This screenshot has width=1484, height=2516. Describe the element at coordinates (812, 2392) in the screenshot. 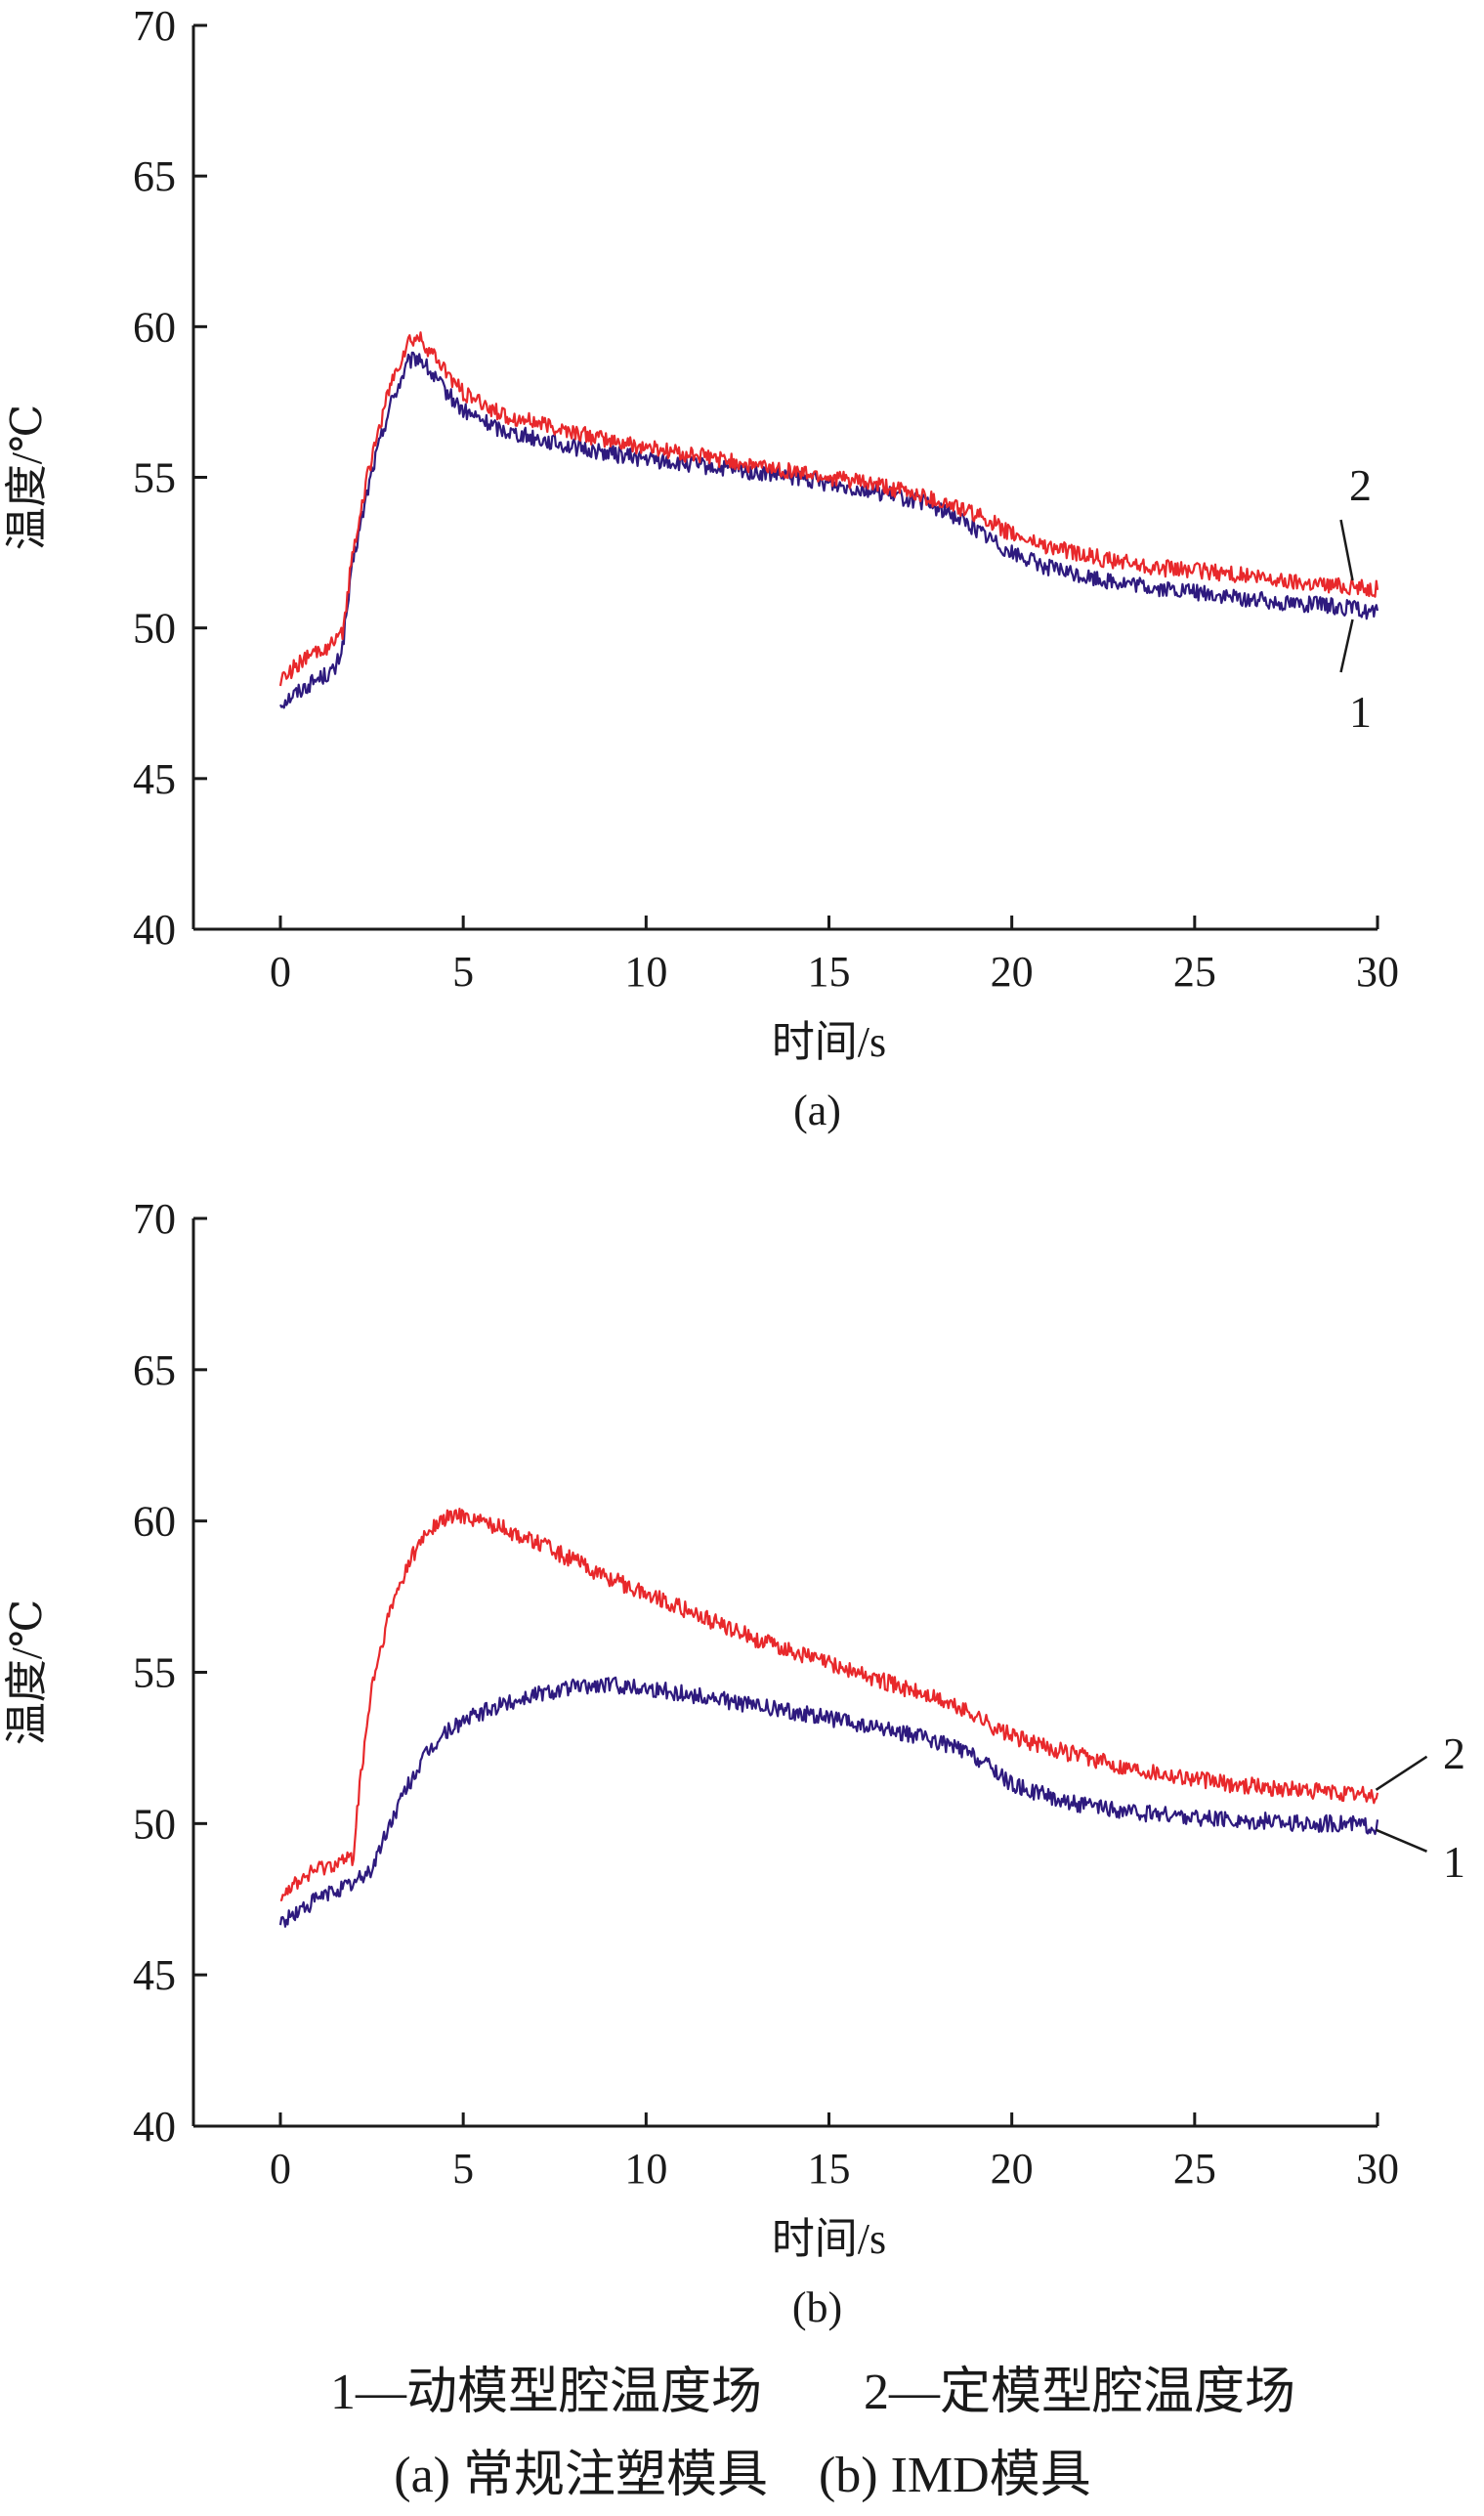

I see `caption-line-1: 1—动模型腔温度场 2—定模型腔温度场` at that location.